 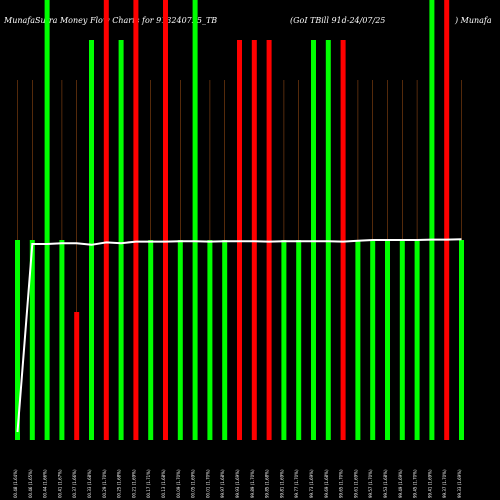 What do you see at coordinates (104, 483) in the screenshot?
I see `x-tick-label: 00.29 (1.70%)` at bounding box center [104, 483].